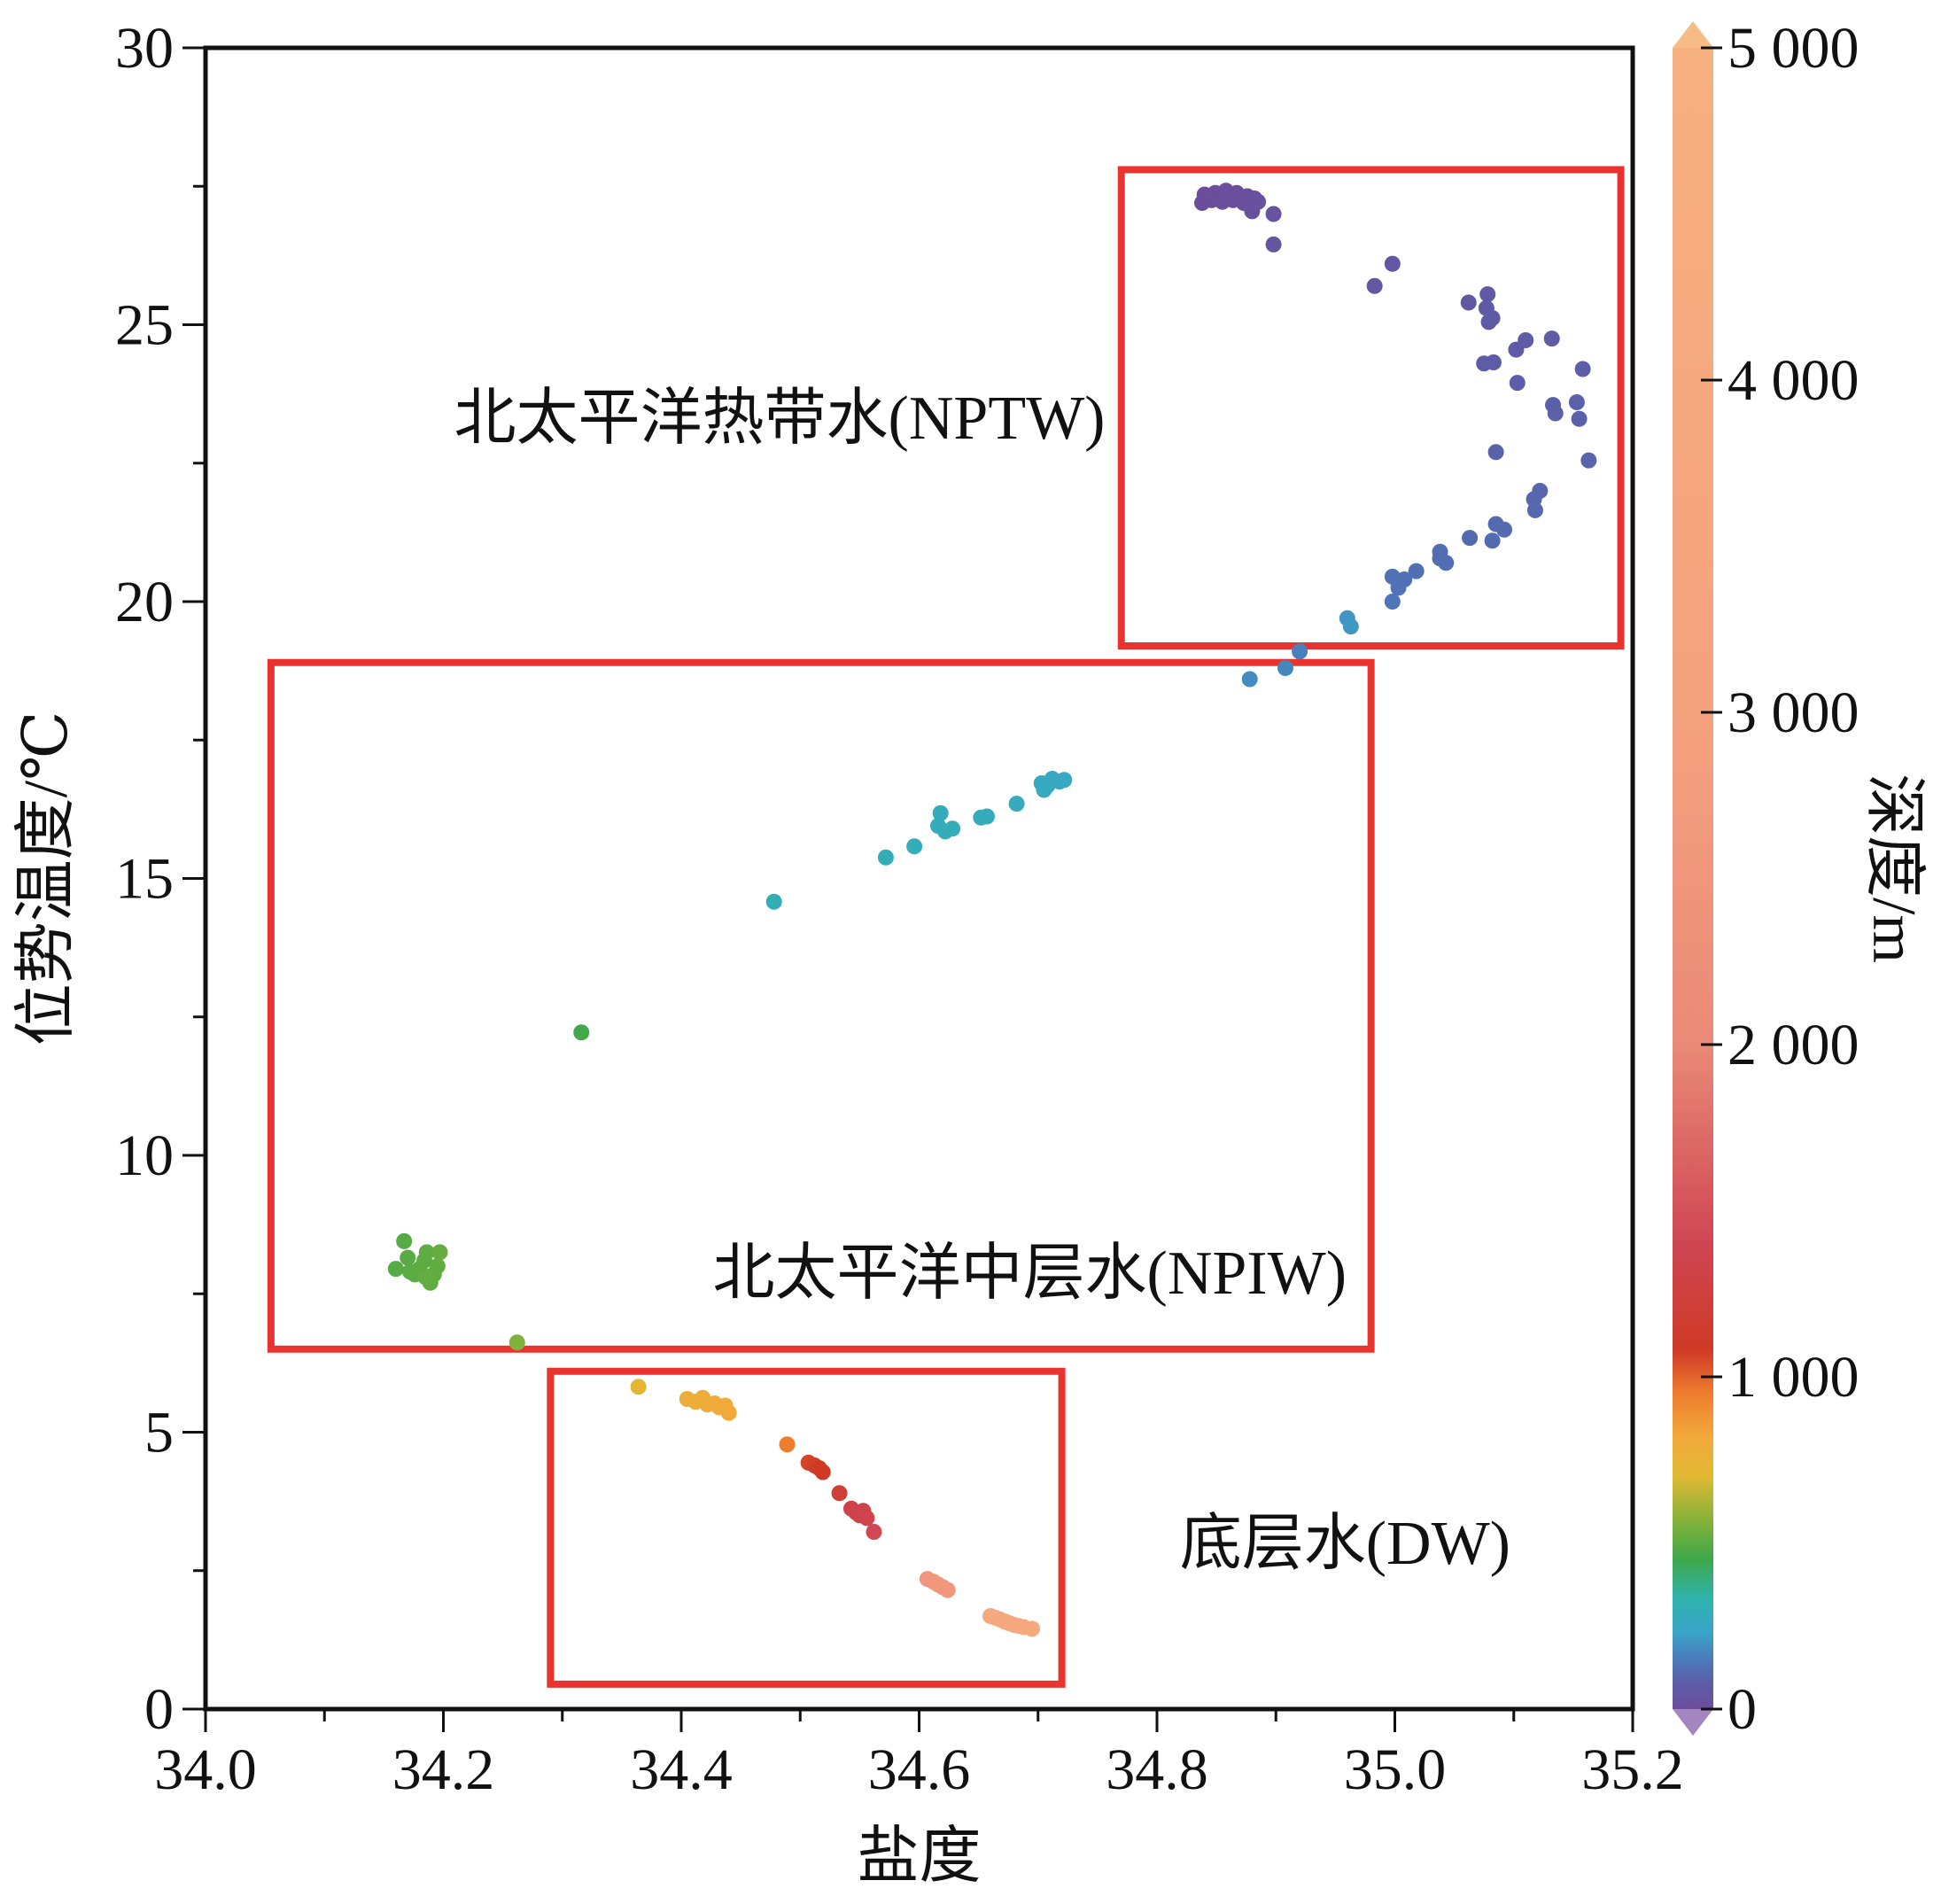 This screenshot has height=1904, width=1941. Describe the element at coordinates (681, 1769) in the screenshot. I see `x-tick-label: 34.4` at that location.